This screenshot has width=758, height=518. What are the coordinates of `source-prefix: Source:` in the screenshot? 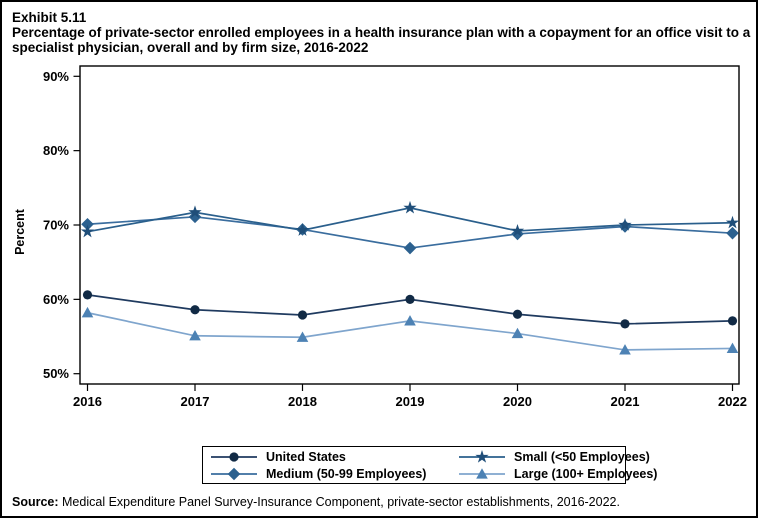 It's located at (35, 502).